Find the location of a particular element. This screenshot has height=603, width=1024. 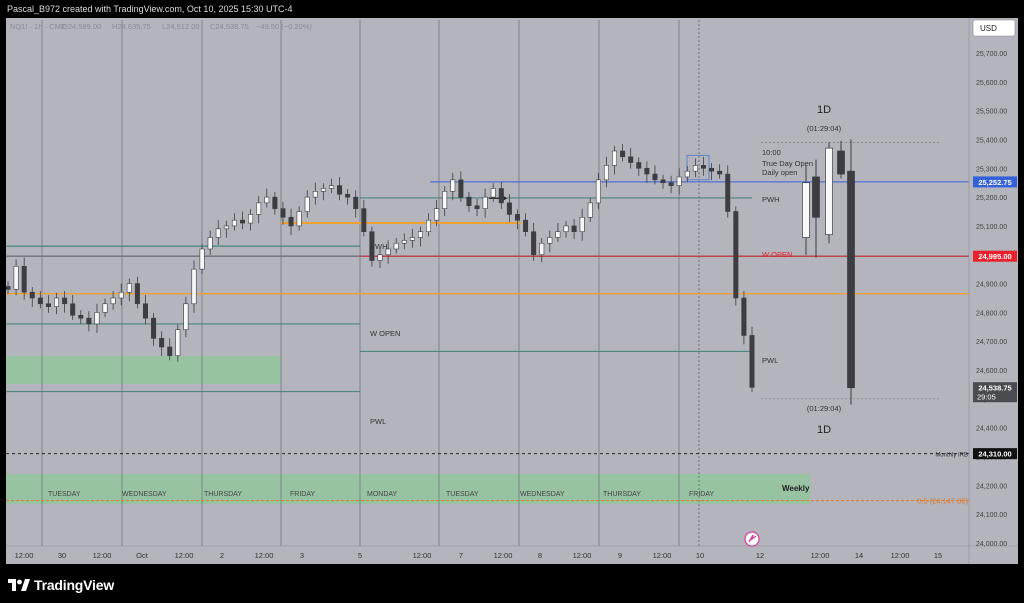

blue-price-tag-label: 25,252.75 is located at coordinates (994, 182).